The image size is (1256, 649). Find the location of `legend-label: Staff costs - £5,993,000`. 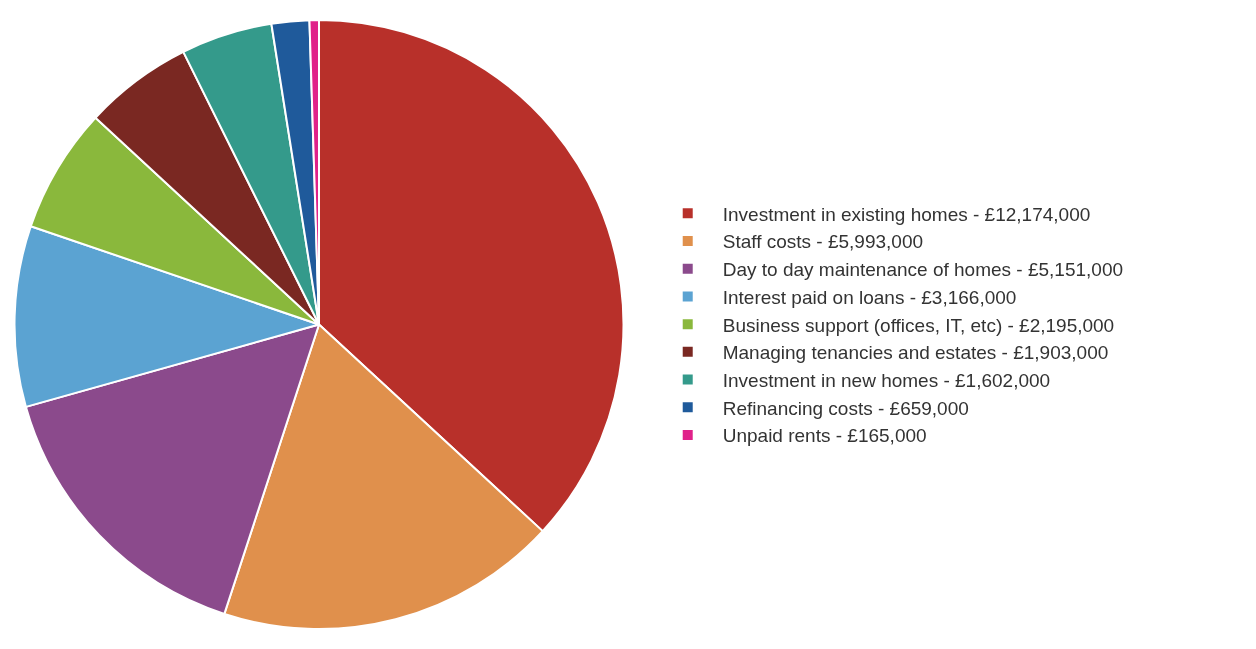

legend-label: Staff costs - £5,993,000 is located at coordinates (823, 242).